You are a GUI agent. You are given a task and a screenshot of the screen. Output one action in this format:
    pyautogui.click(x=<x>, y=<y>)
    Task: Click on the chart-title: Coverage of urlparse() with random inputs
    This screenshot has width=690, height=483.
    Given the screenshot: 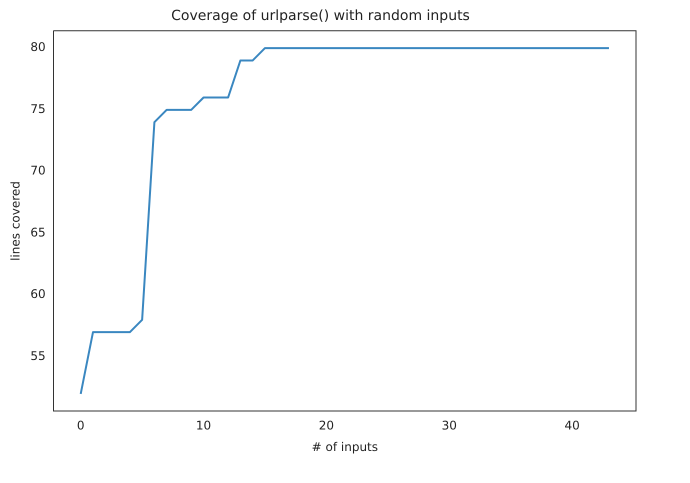 What is the action you would take?
    pyautogui.click(x=320, y=16)
    